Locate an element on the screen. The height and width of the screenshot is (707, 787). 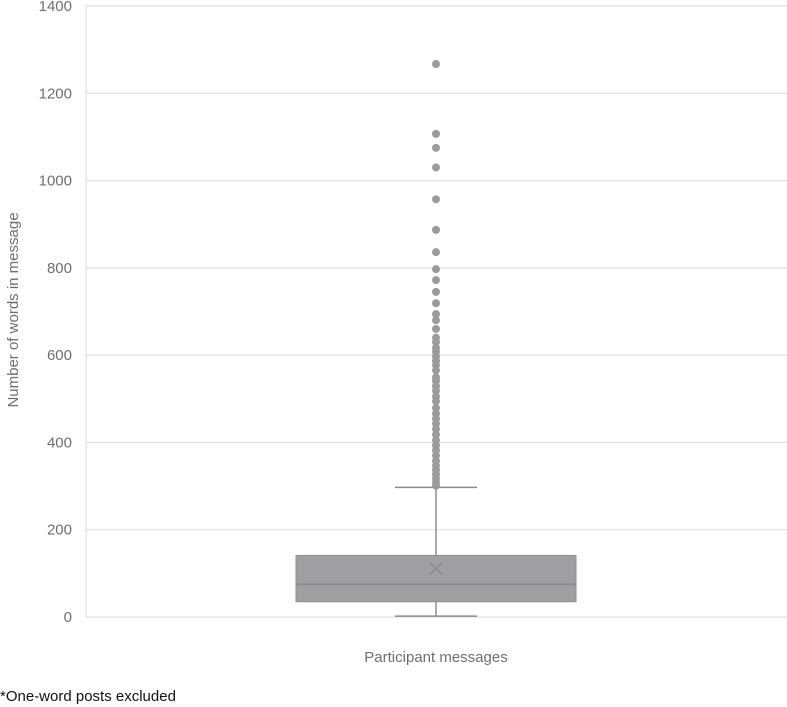
y-tick-label: 600 is located at coordinates (59, 355).